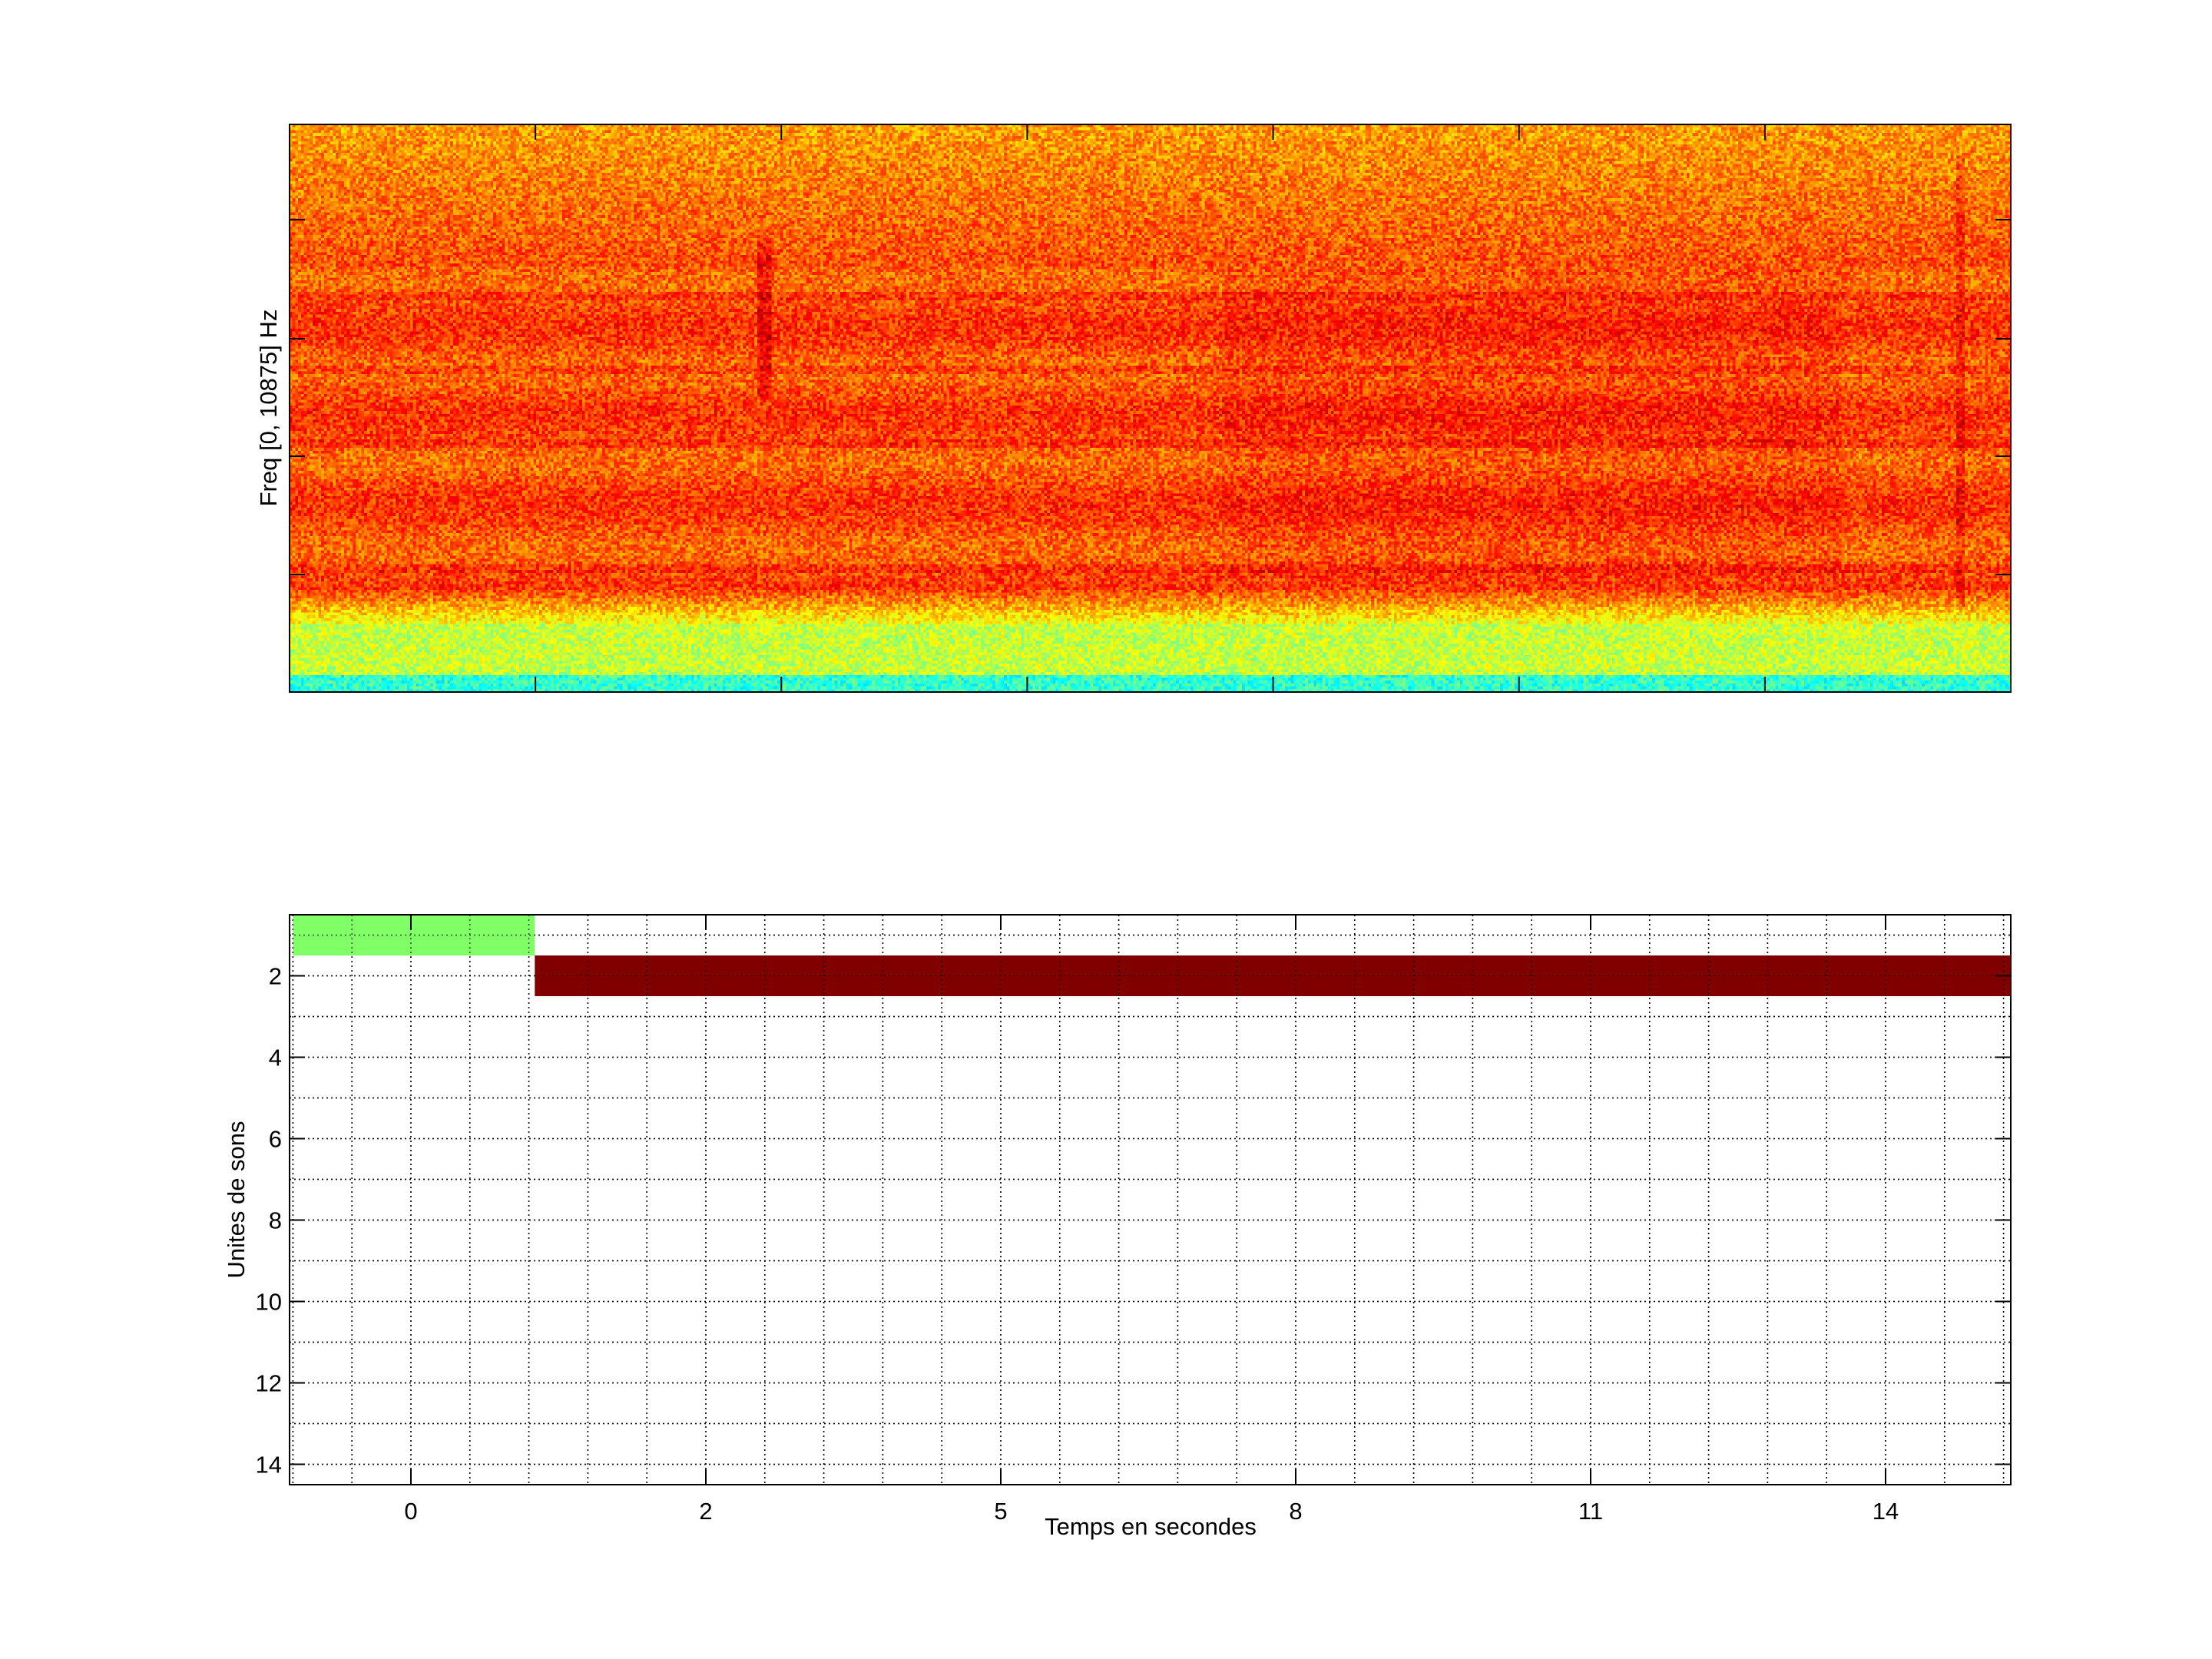 The image size is (2212, 1659). Describe the element at coordinates (269, 1303) in the screenshot. I see `y-tick-label: 10` at that location.